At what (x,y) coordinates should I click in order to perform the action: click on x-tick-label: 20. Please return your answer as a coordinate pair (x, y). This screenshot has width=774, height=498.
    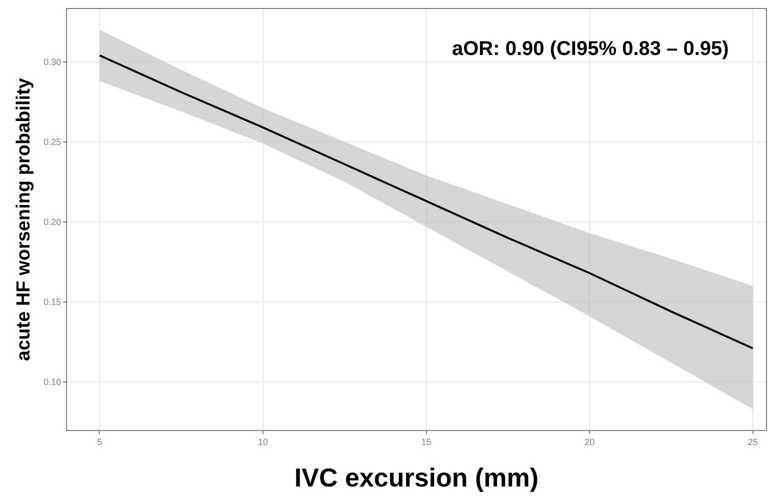
    Looking at the image, I should click on (589, 441).